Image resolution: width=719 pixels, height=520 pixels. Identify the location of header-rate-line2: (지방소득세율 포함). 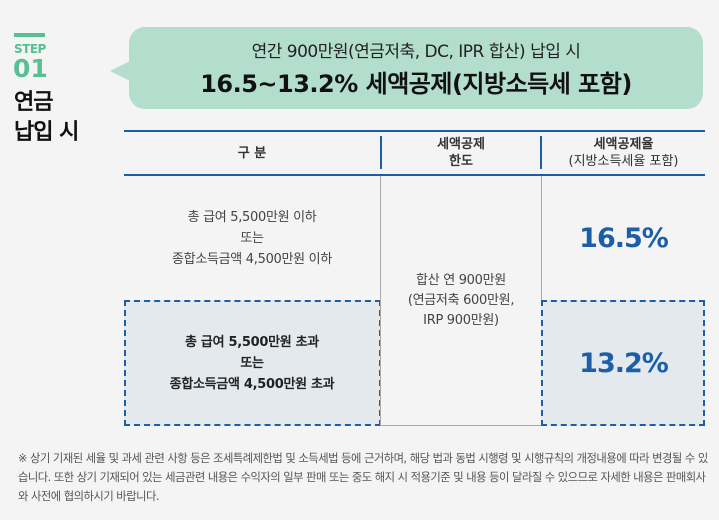
(623, 161).